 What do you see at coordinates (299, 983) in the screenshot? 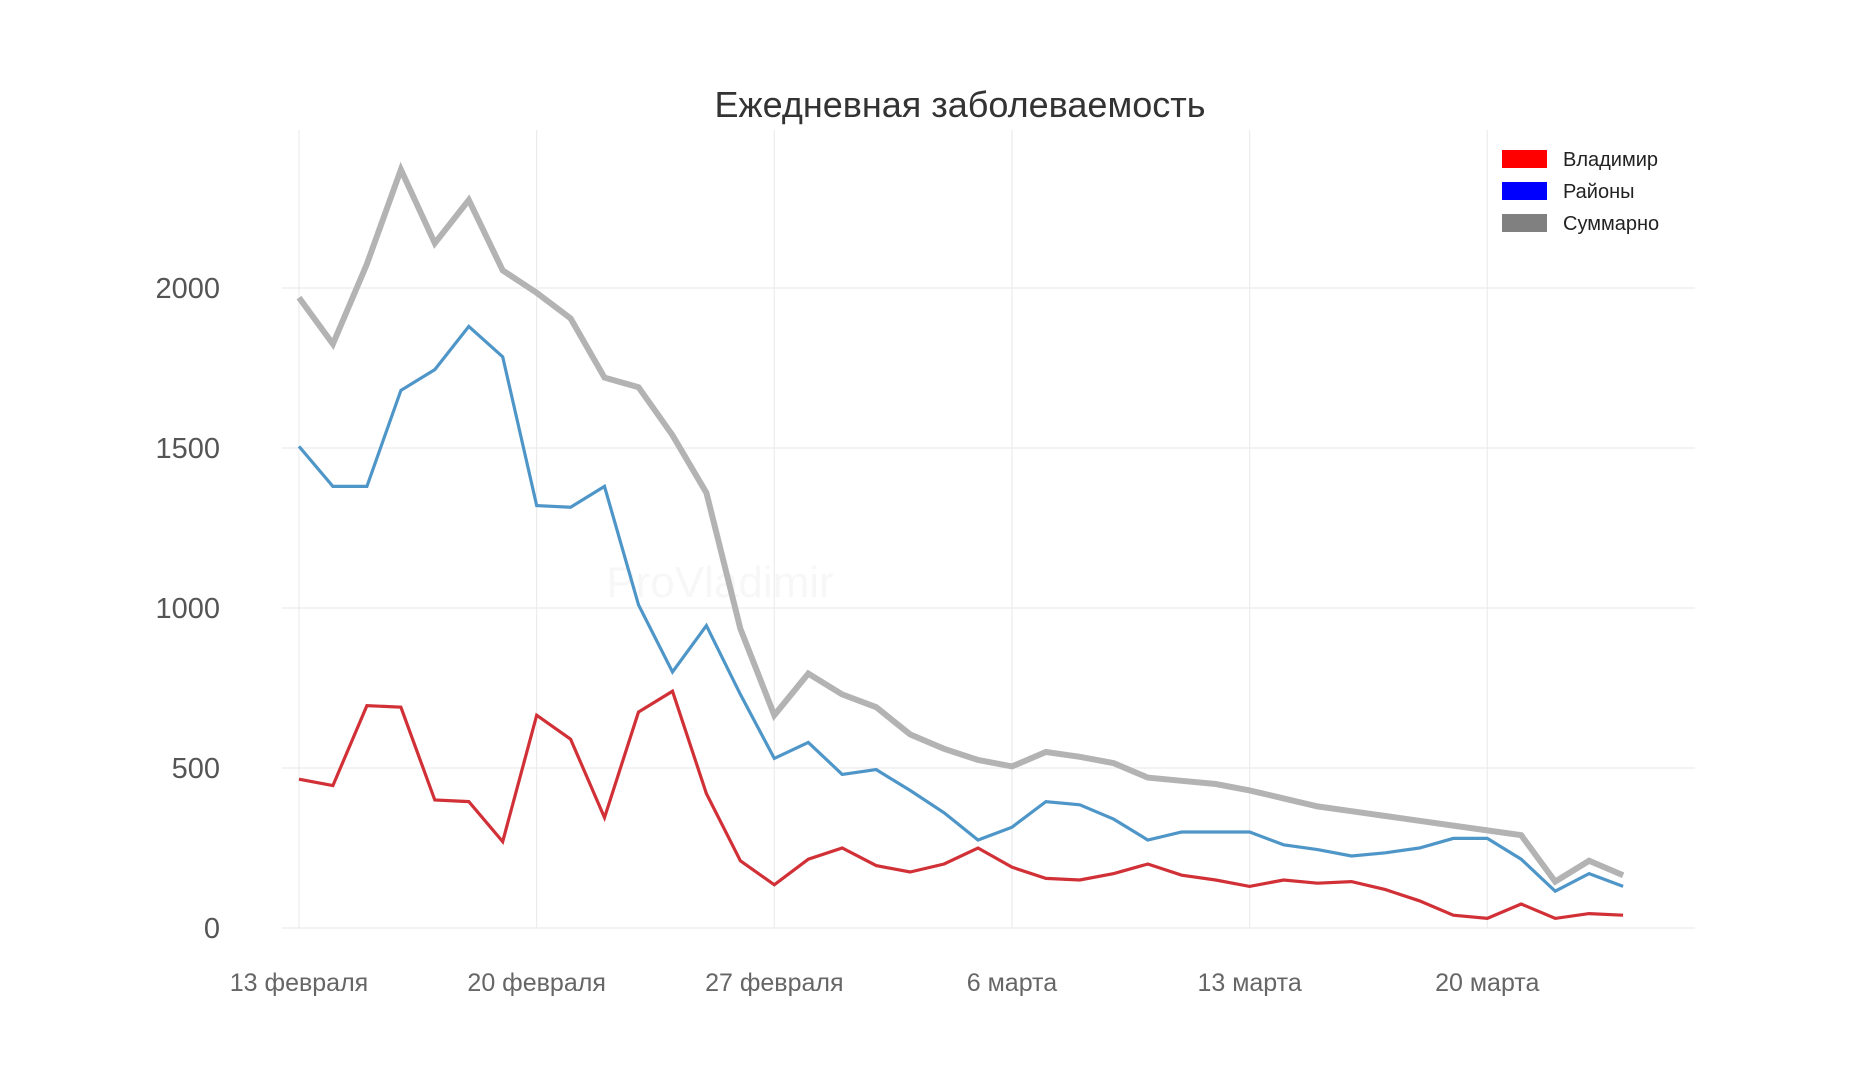
I see `x-tick-label: 13 февраля` at bounding box center [299, 983].